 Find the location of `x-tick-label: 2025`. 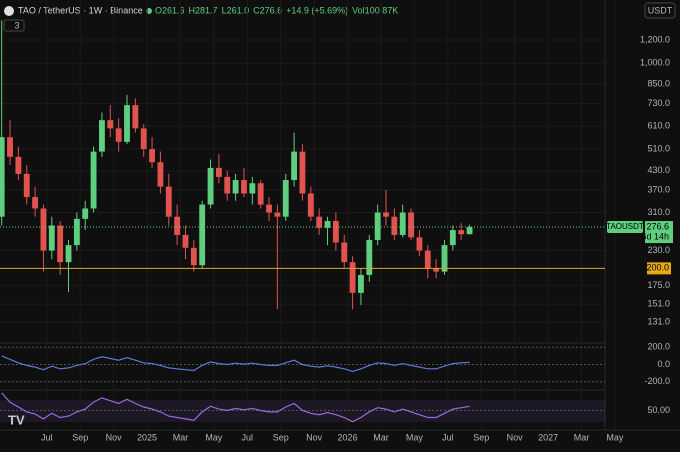

x-tick-label: 2025 is located at coordinates (147, 437).